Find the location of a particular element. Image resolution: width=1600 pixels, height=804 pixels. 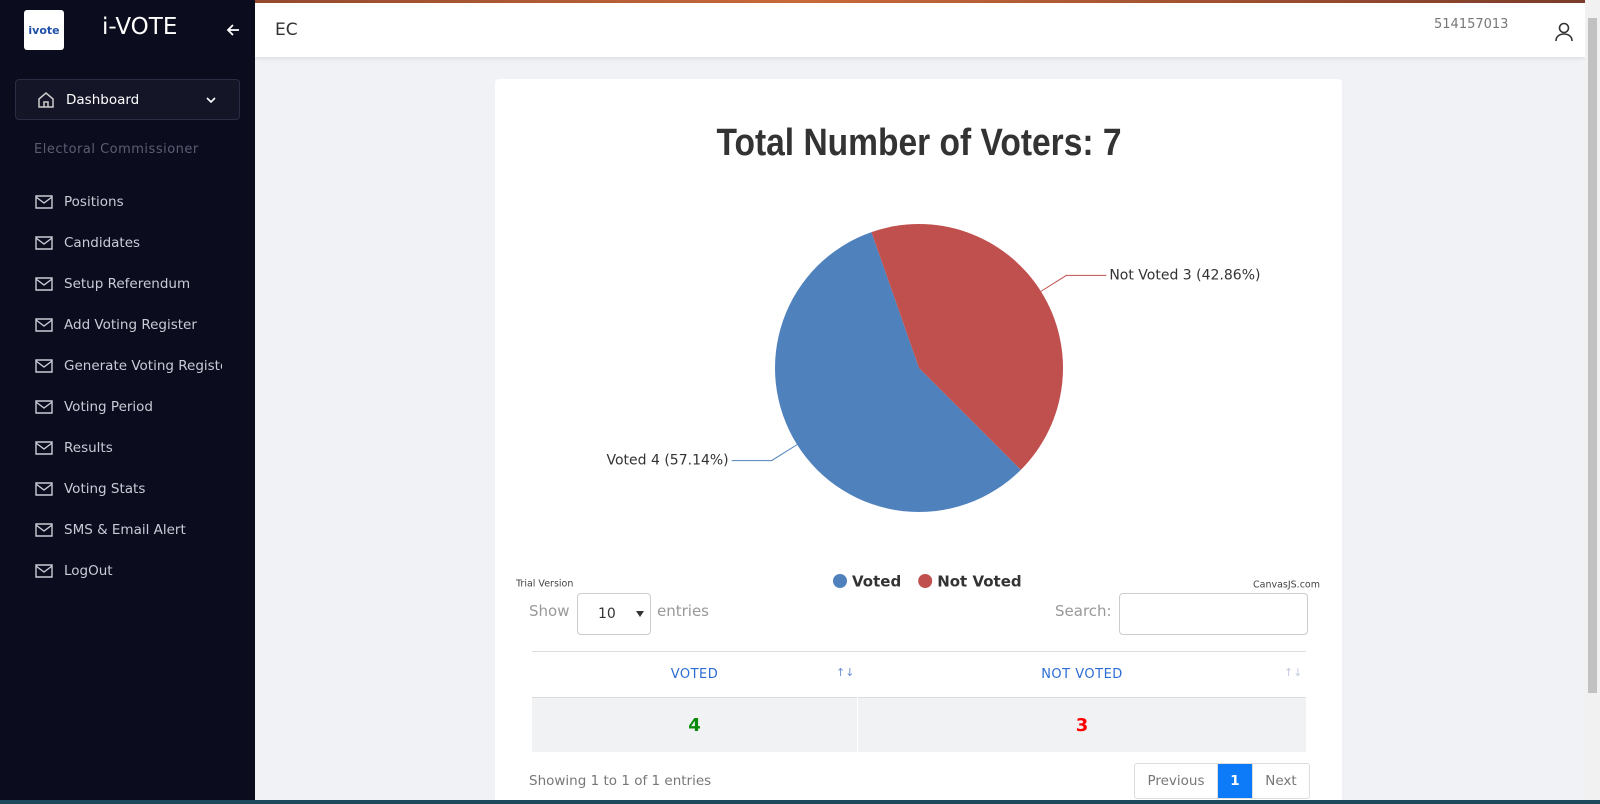

legend-label: Voted is located at coordinates (876, 582).